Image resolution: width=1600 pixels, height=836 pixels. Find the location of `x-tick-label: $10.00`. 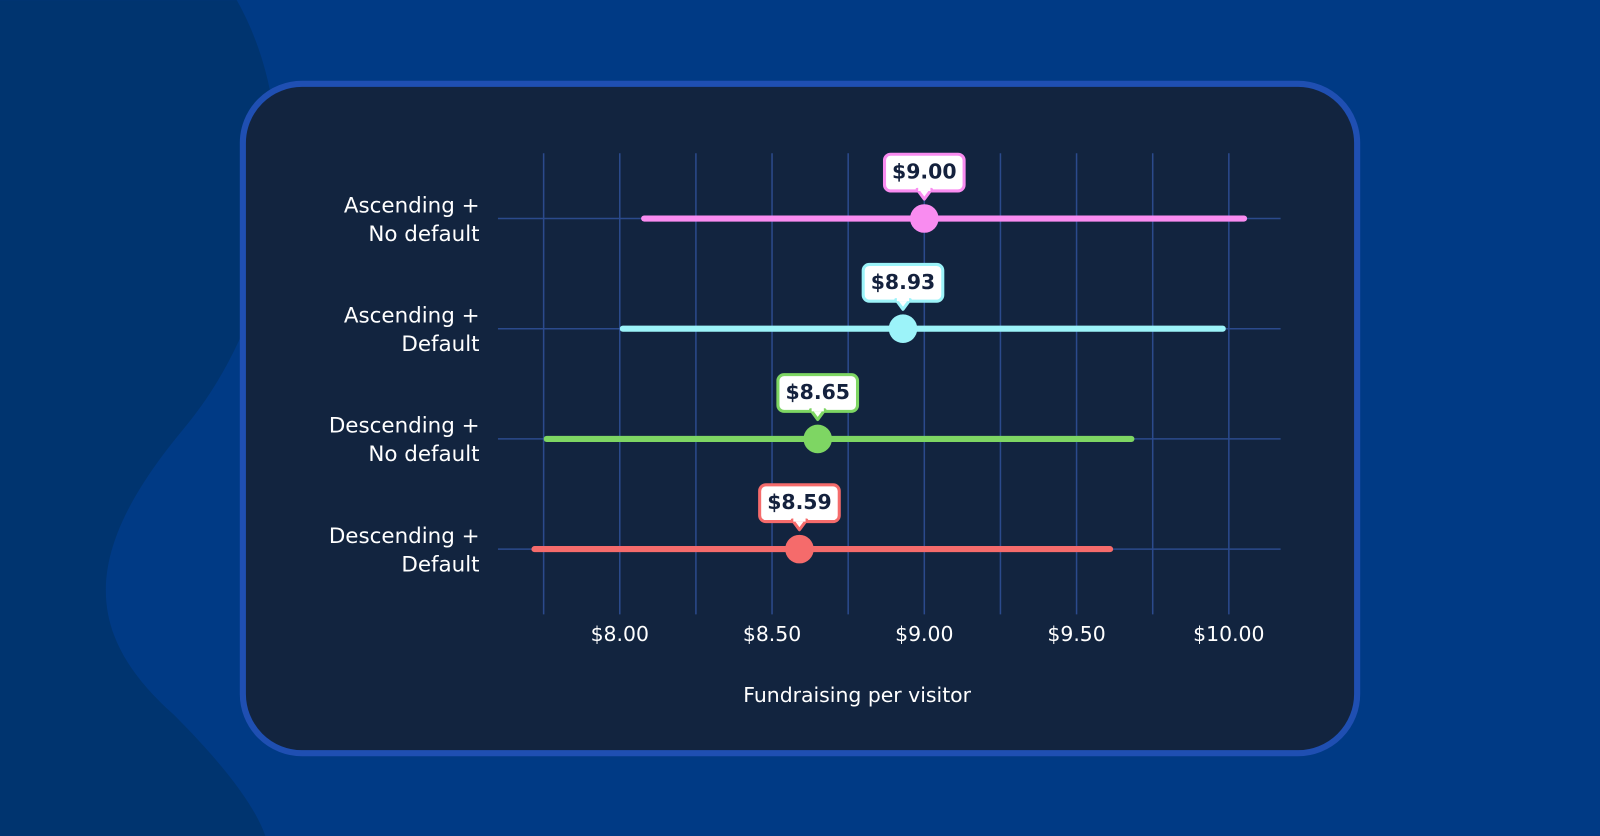

x-tick-label: $10.00 is located at coordinates (1228, 634).